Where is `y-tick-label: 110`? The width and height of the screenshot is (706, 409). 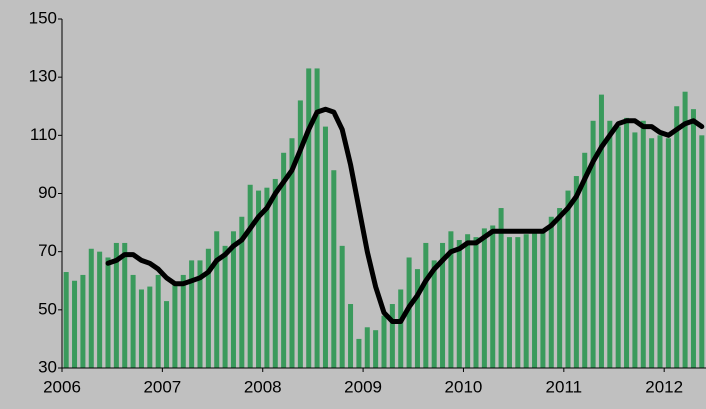 y-tick-label: 110 is located at coordinates (43, 134).